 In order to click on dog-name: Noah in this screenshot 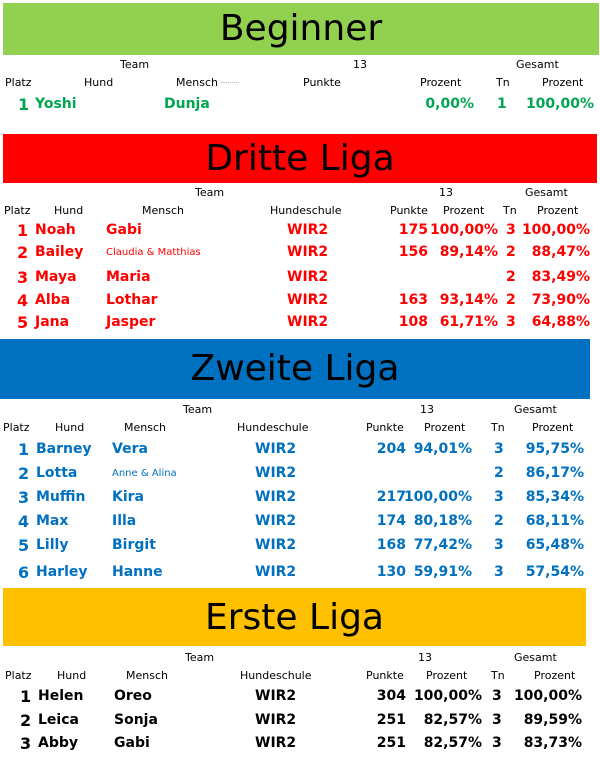, I will do `click(55, 230)`.